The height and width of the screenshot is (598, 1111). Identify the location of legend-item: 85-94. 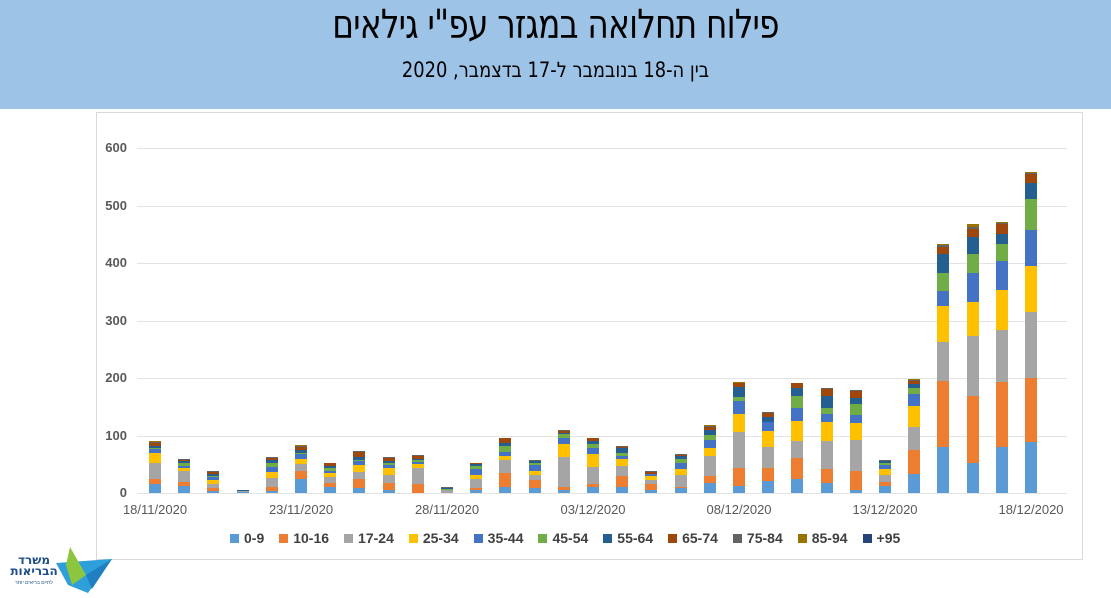
(822, 538).